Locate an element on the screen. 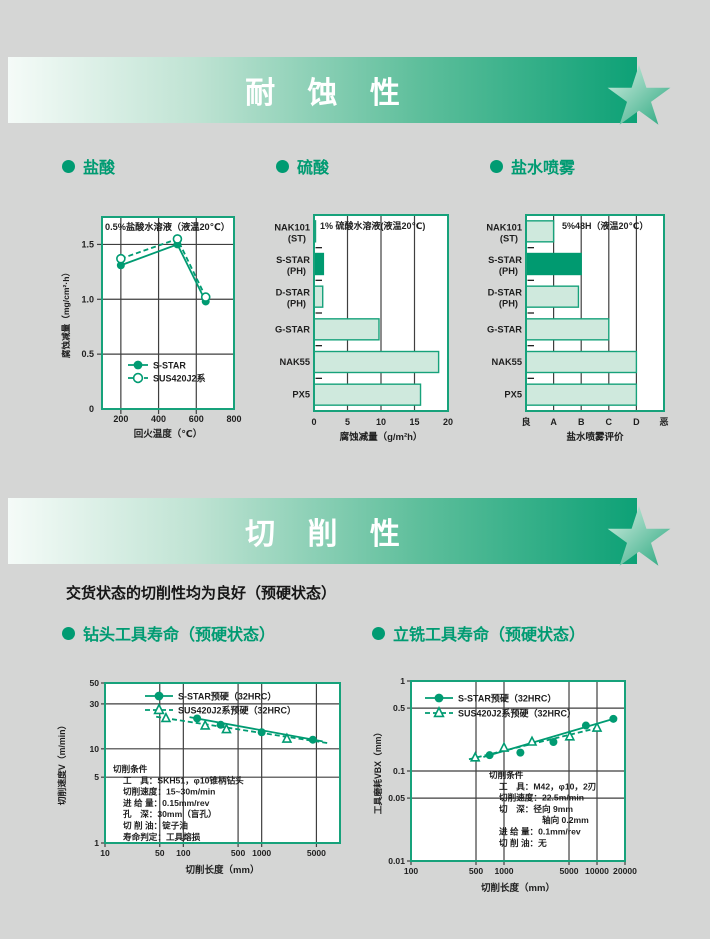 This screenshot has height=939, width=710. section-label: 硫酸 is located at coordinates (313, 168).